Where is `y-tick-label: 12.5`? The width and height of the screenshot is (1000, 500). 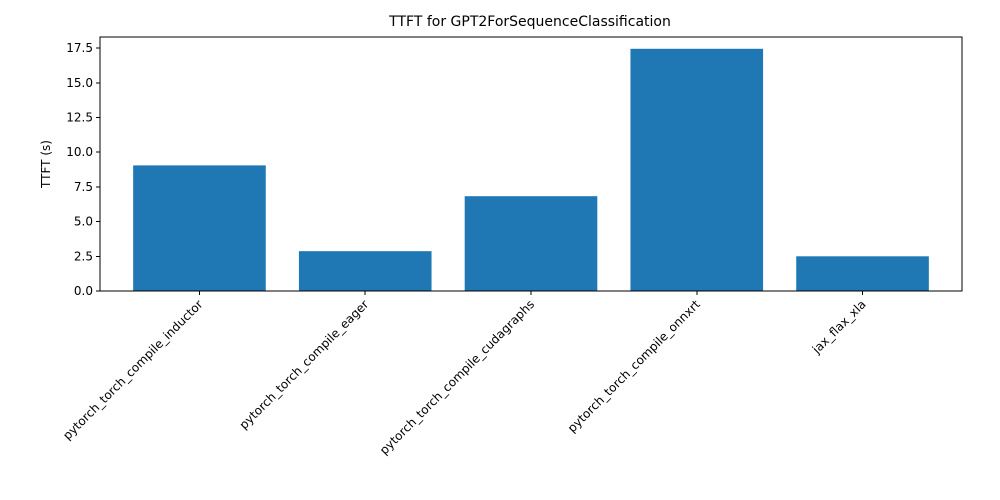 y-tick-label: 12.5 is located at coordinates (79, 118).